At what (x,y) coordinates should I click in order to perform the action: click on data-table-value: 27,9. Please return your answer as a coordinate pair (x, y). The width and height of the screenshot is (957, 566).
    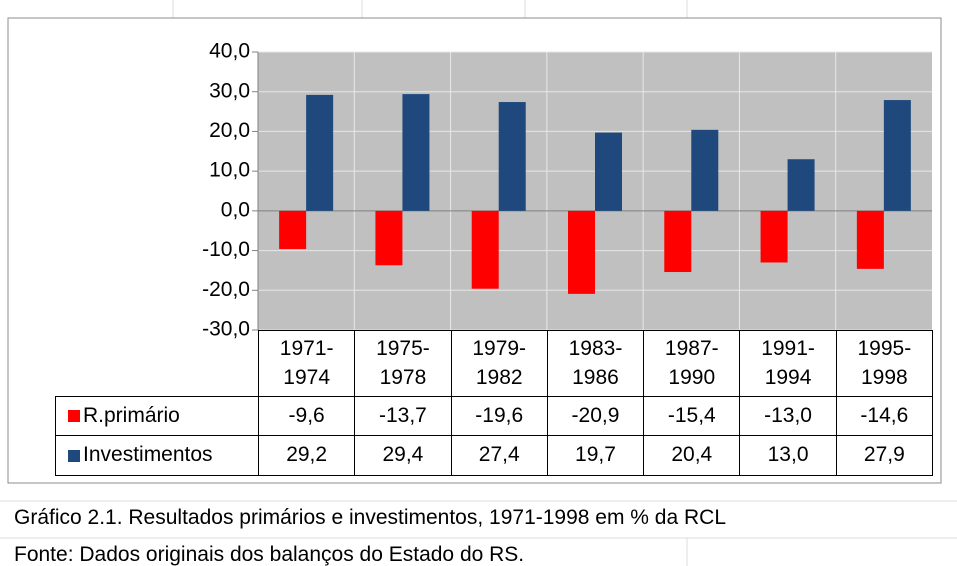
    Looking at the image, I should click on (884, 455).